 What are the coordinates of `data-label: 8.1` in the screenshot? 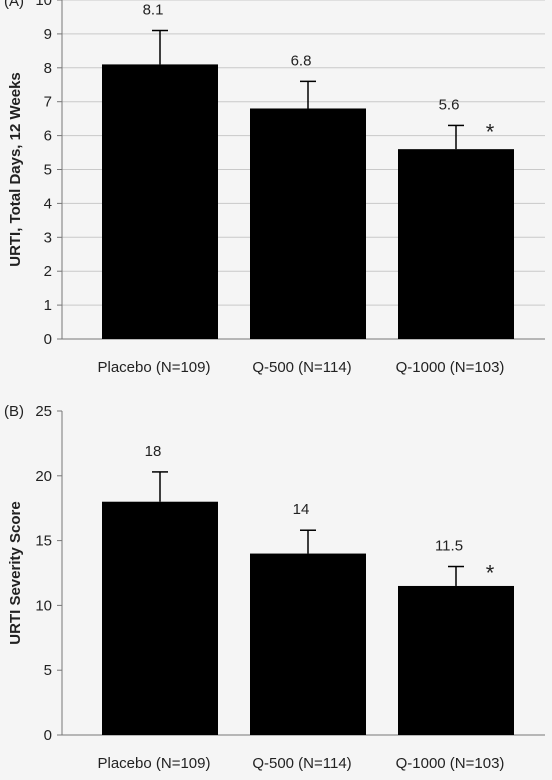 It's located at (153, 10).